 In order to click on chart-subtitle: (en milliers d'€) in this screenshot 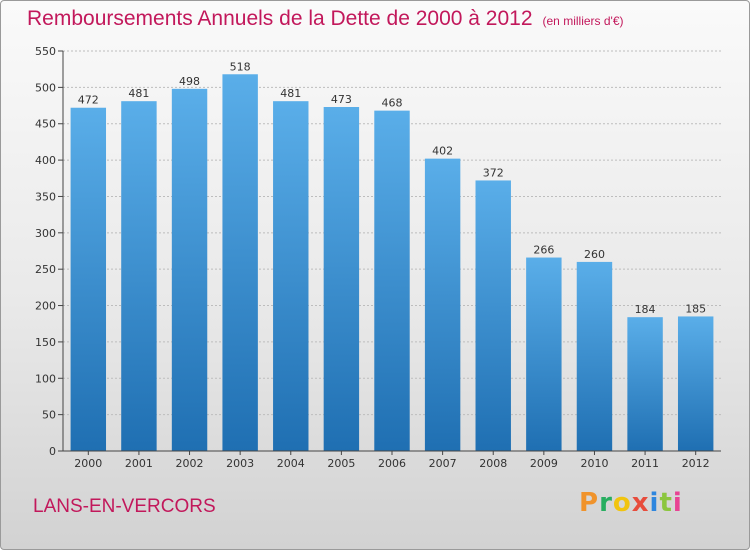, I will do `click(583, 21)`.